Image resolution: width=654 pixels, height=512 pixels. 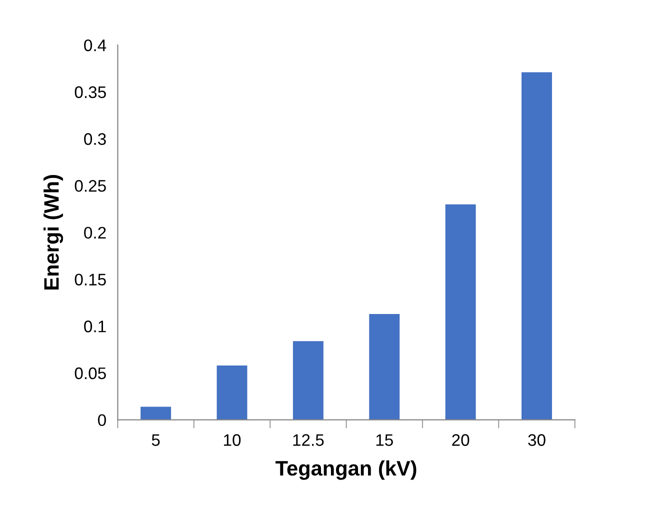 What do you see at coordinates (90, 373) in the screenshot?
I see `y-tick-label: 0.05` at bounding box center [90, 373].